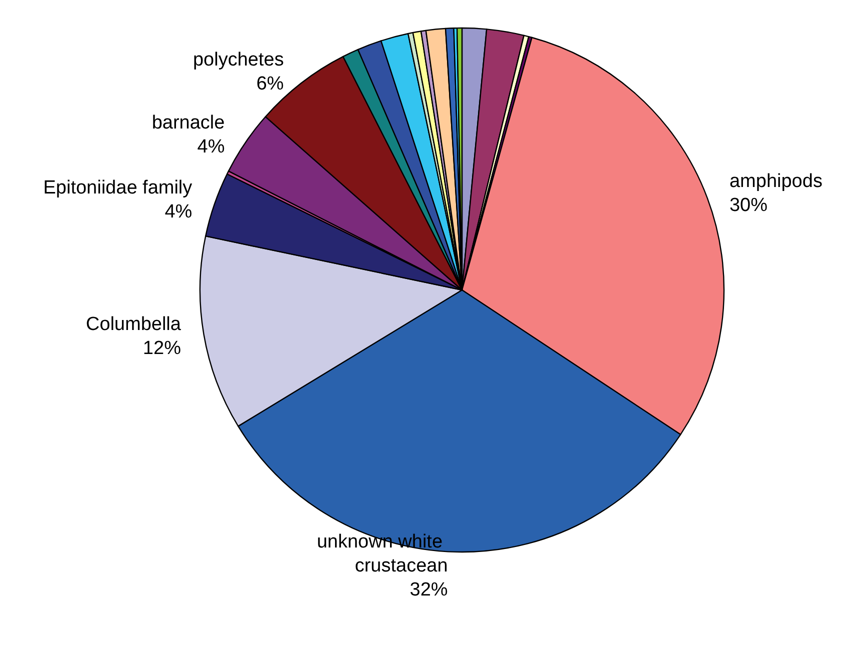 The image size is (862, 672). I want to click on data-label: 32%, so click(429, 589).